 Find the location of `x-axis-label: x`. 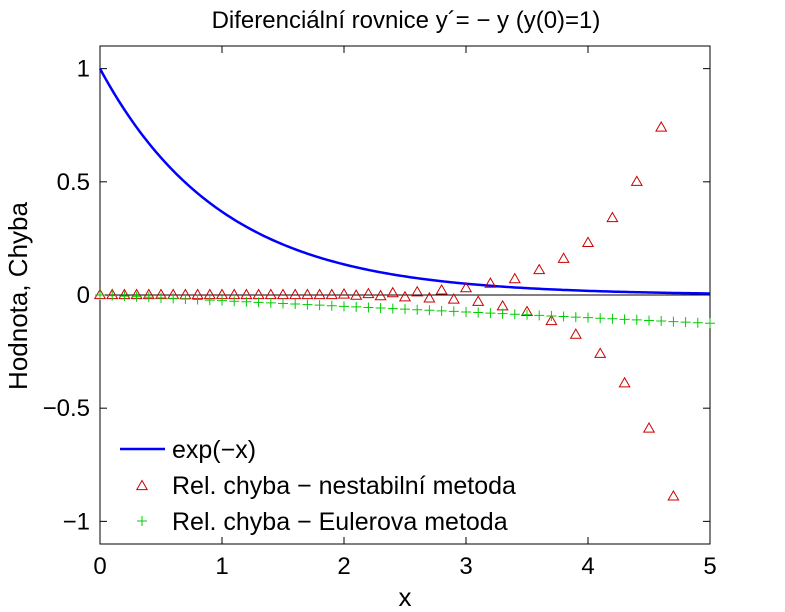

x-axis-label: x is located at coordinates (405, 597).